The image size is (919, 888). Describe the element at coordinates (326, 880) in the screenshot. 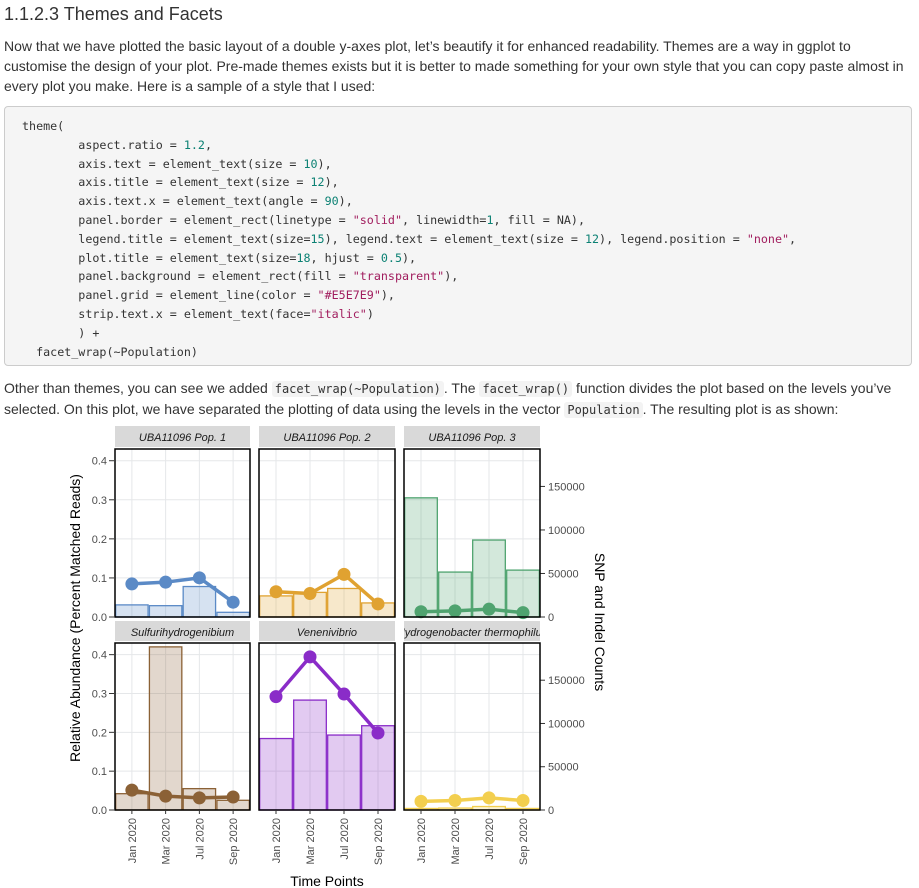

I see `x-axis-title: Time Points` at that location.